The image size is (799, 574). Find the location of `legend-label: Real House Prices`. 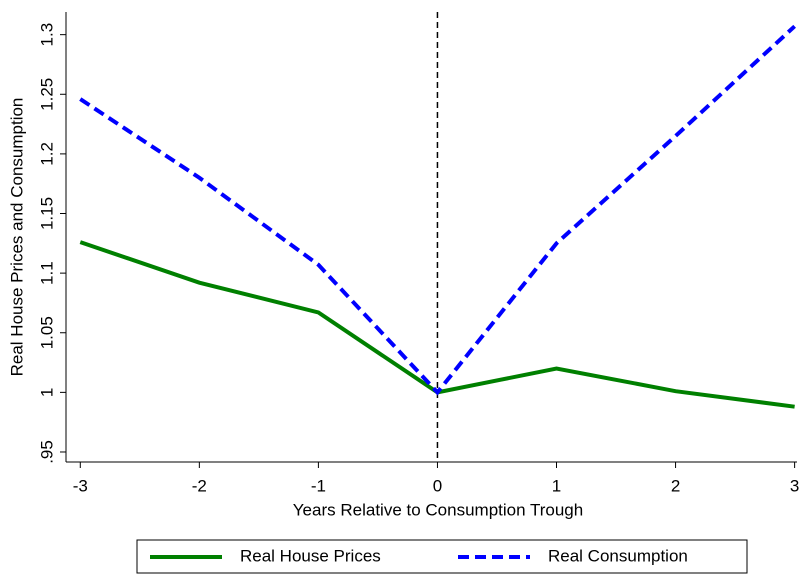

legend-label: Real House Prices is located at coordinates (310, 555).